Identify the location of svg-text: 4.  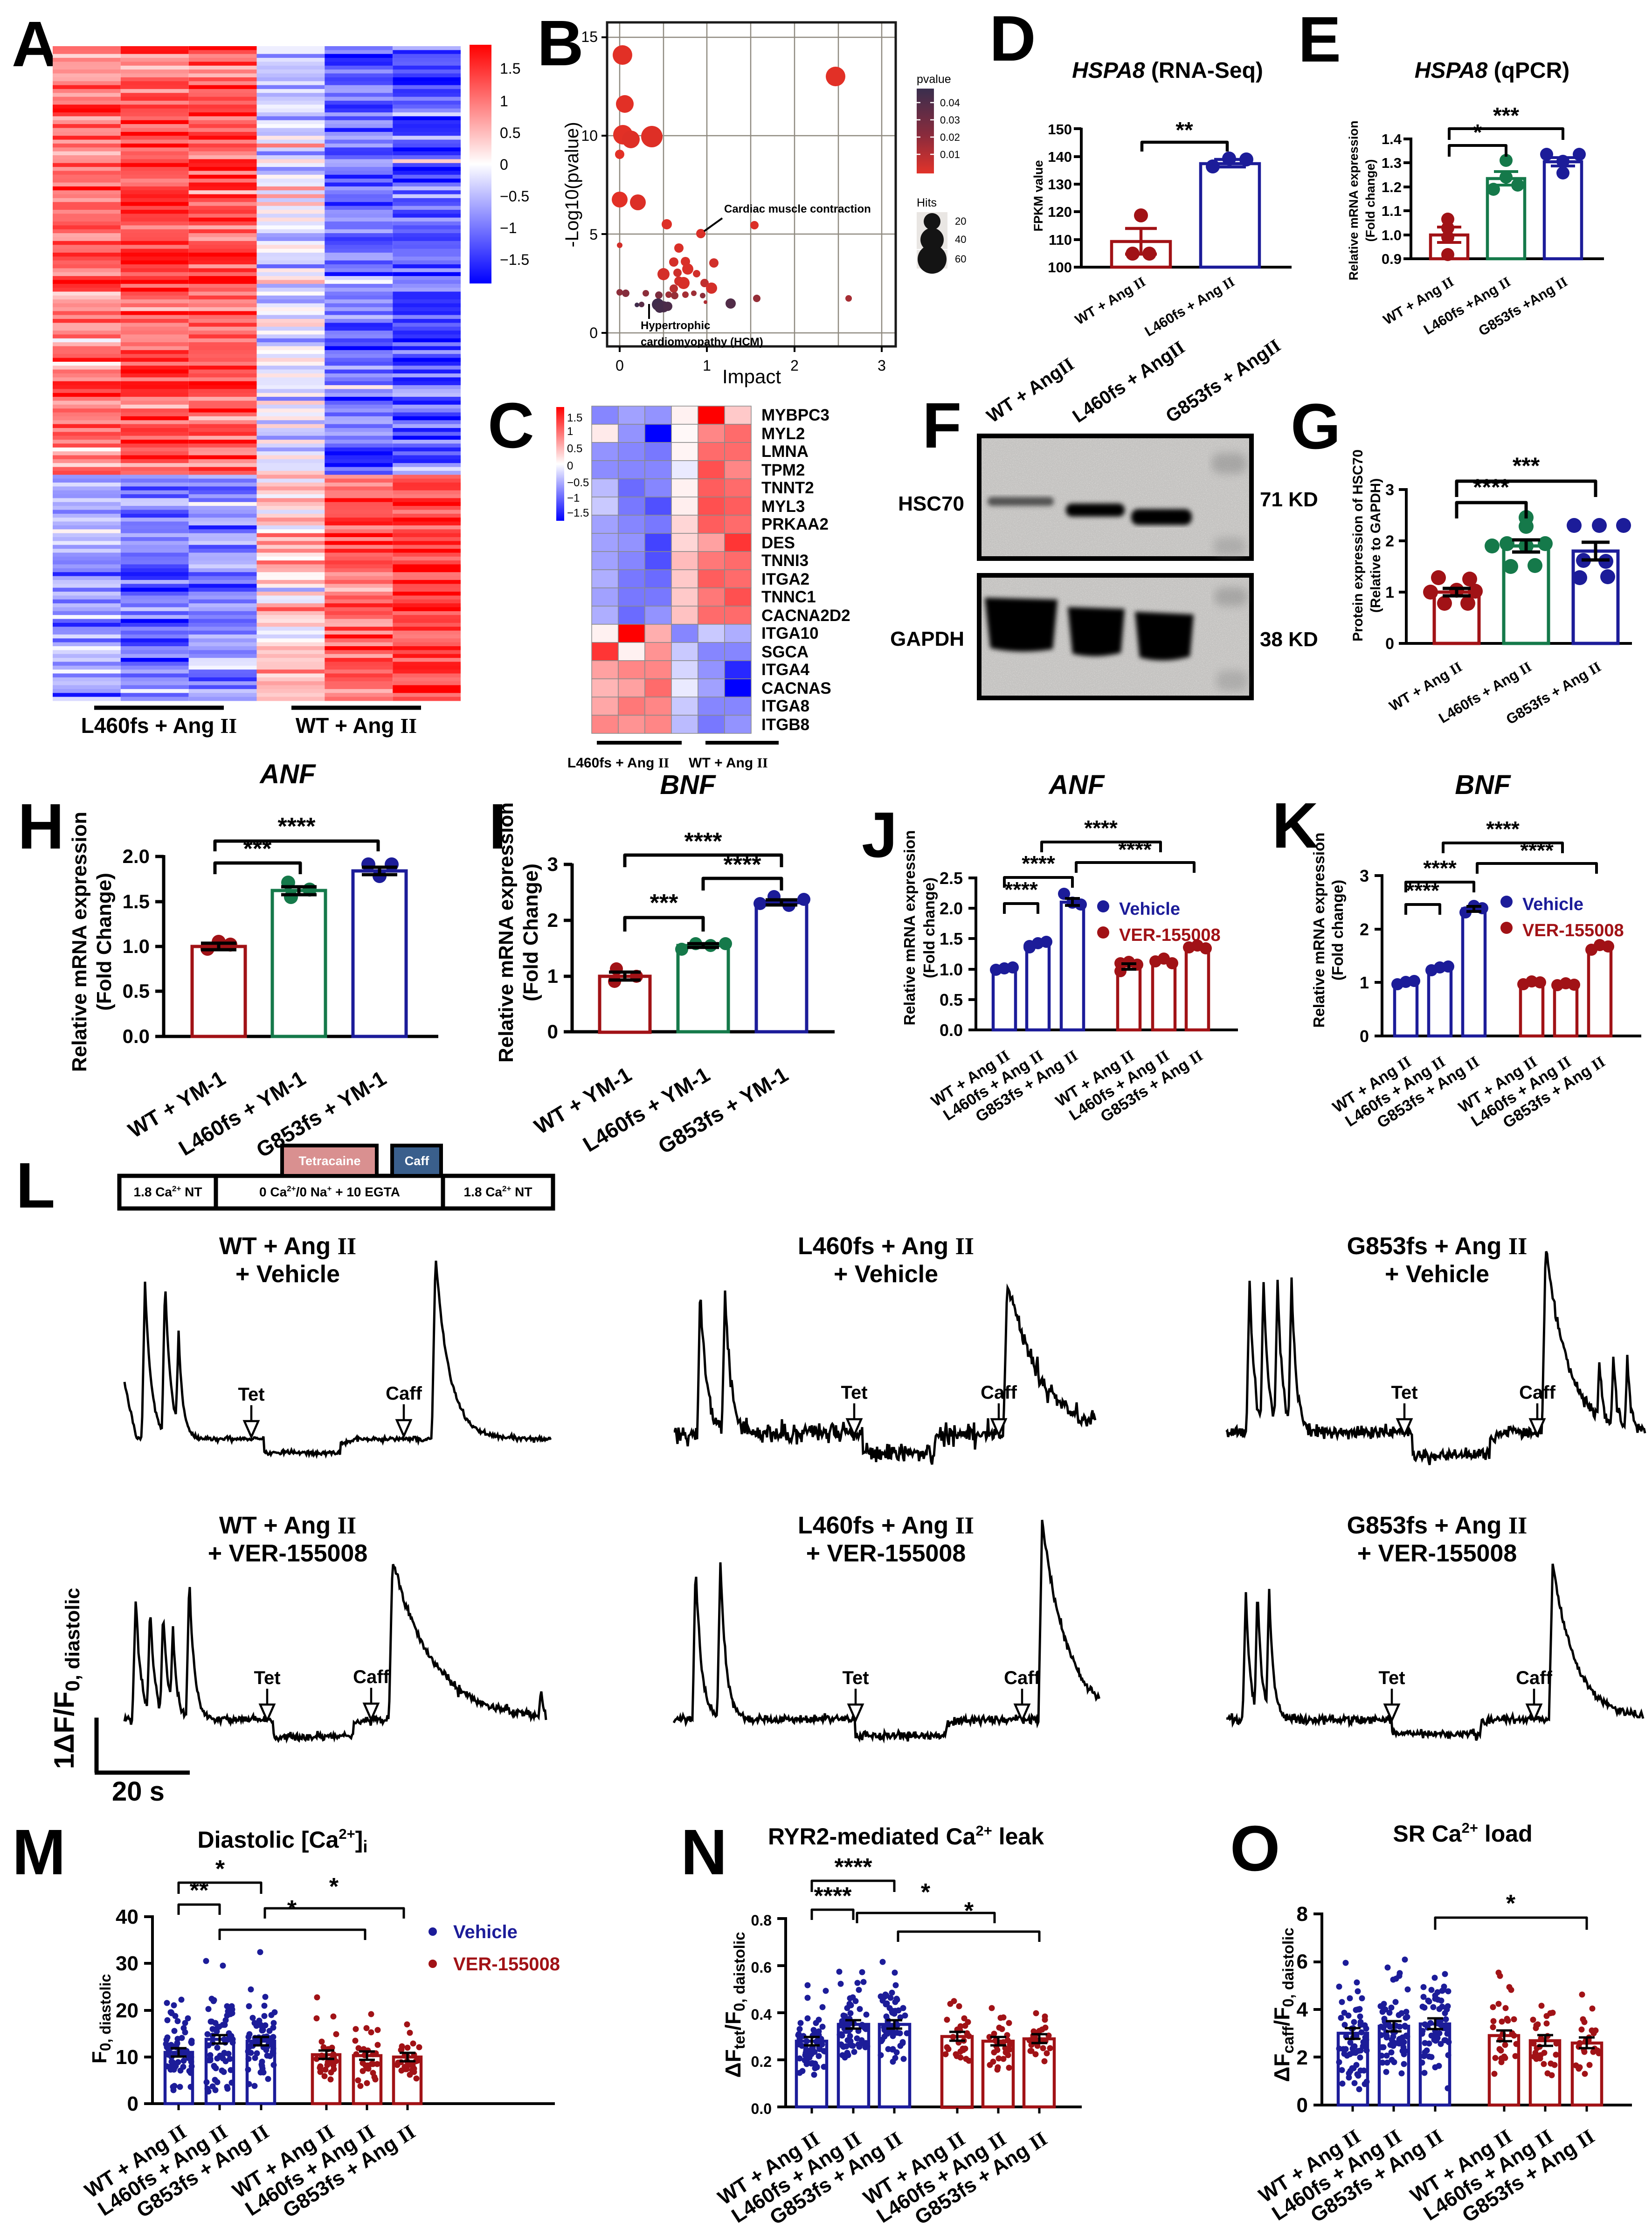
(1302, 2010).